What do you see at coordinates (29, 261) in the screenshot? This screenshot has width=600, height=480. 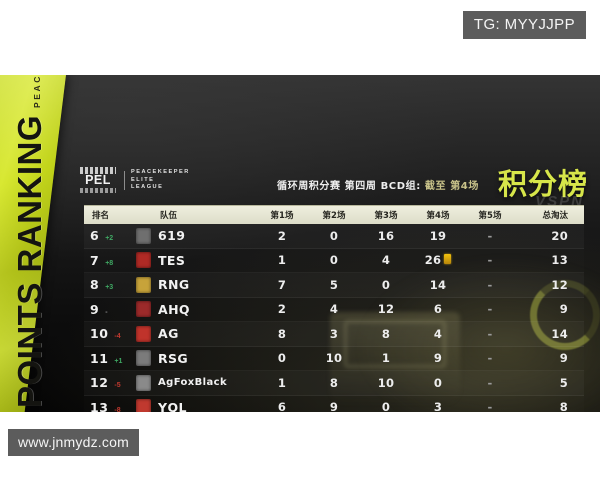 I see `banner-title: POINTS RANKING` at bounding box center [29, 261].